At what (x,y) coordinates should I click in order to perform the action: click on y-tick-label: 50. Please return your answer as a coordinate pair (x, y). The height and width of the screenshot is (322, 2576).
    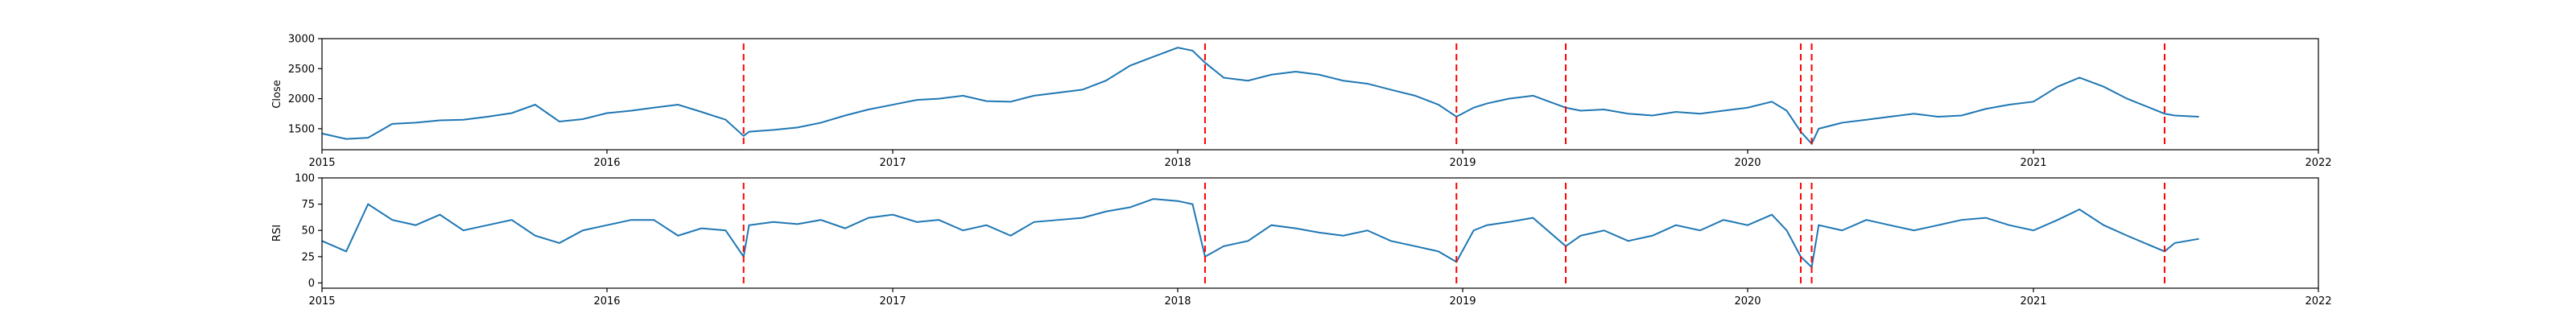
    Looking at the image, I should click on (308, 231).